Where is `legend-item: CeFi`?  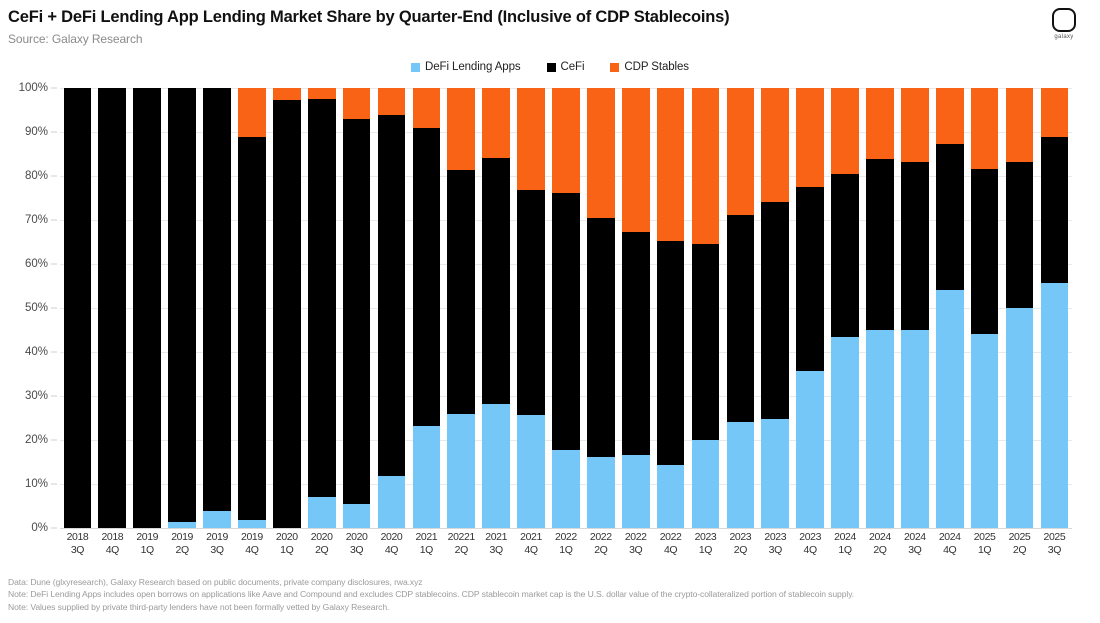
legend-item: CeFi is located at coordinates (565, 67).